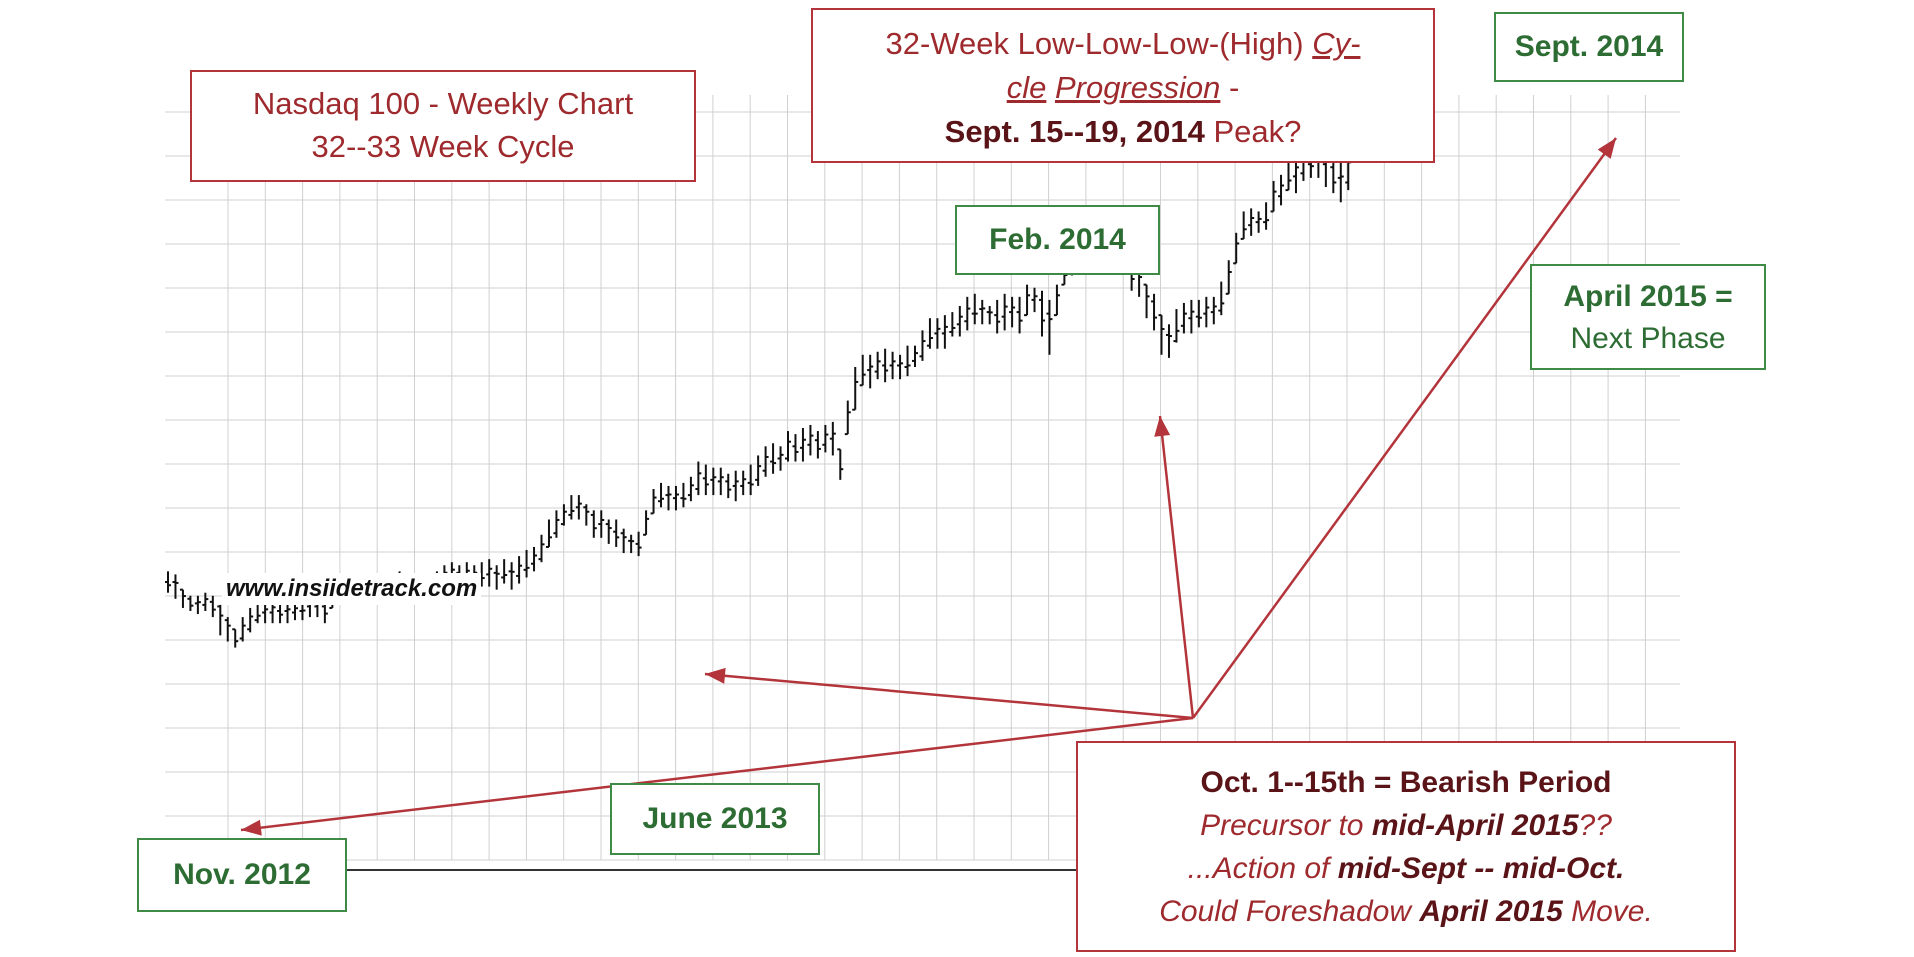 This screenshot has width=1914, height=957. I want to click on label-june-2013: June 2013, so click(715, 819).